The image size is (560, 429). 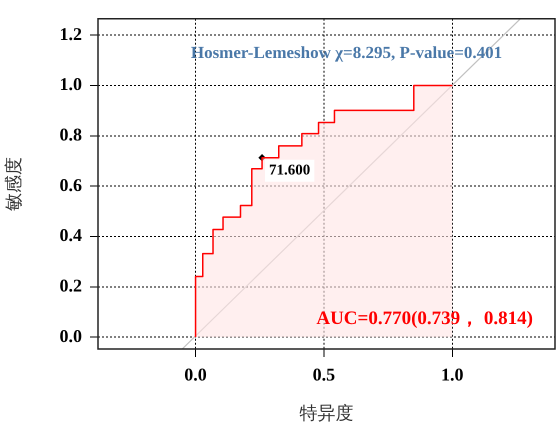 What do you see at coordinates (324, 374) in the screenshot?
I see `x-tick-label: 0.5` at bounding box center [324, 374].